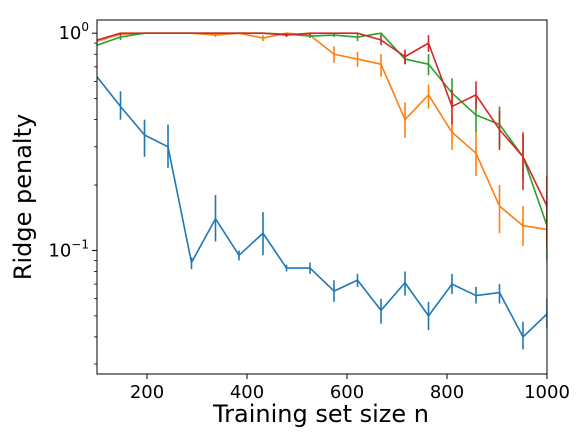  I want to click on x-tick-label: 800, so click(447, 392).